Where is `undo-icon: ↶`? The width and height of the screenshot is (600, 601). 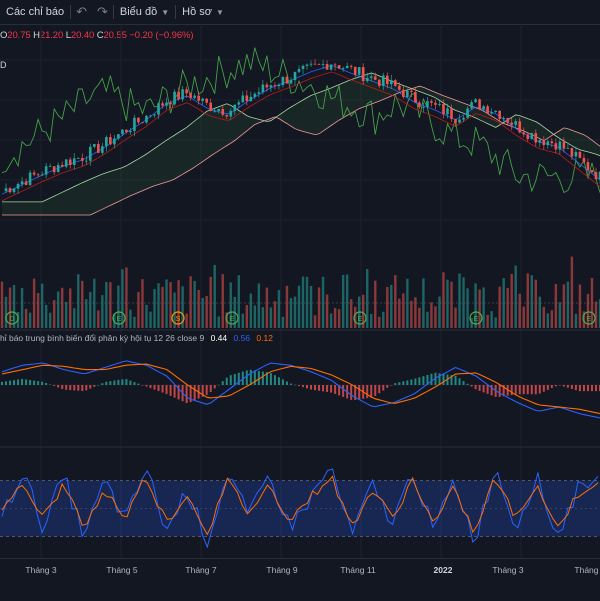 undo-icon: ↶ is located at coordinates (81, 11).